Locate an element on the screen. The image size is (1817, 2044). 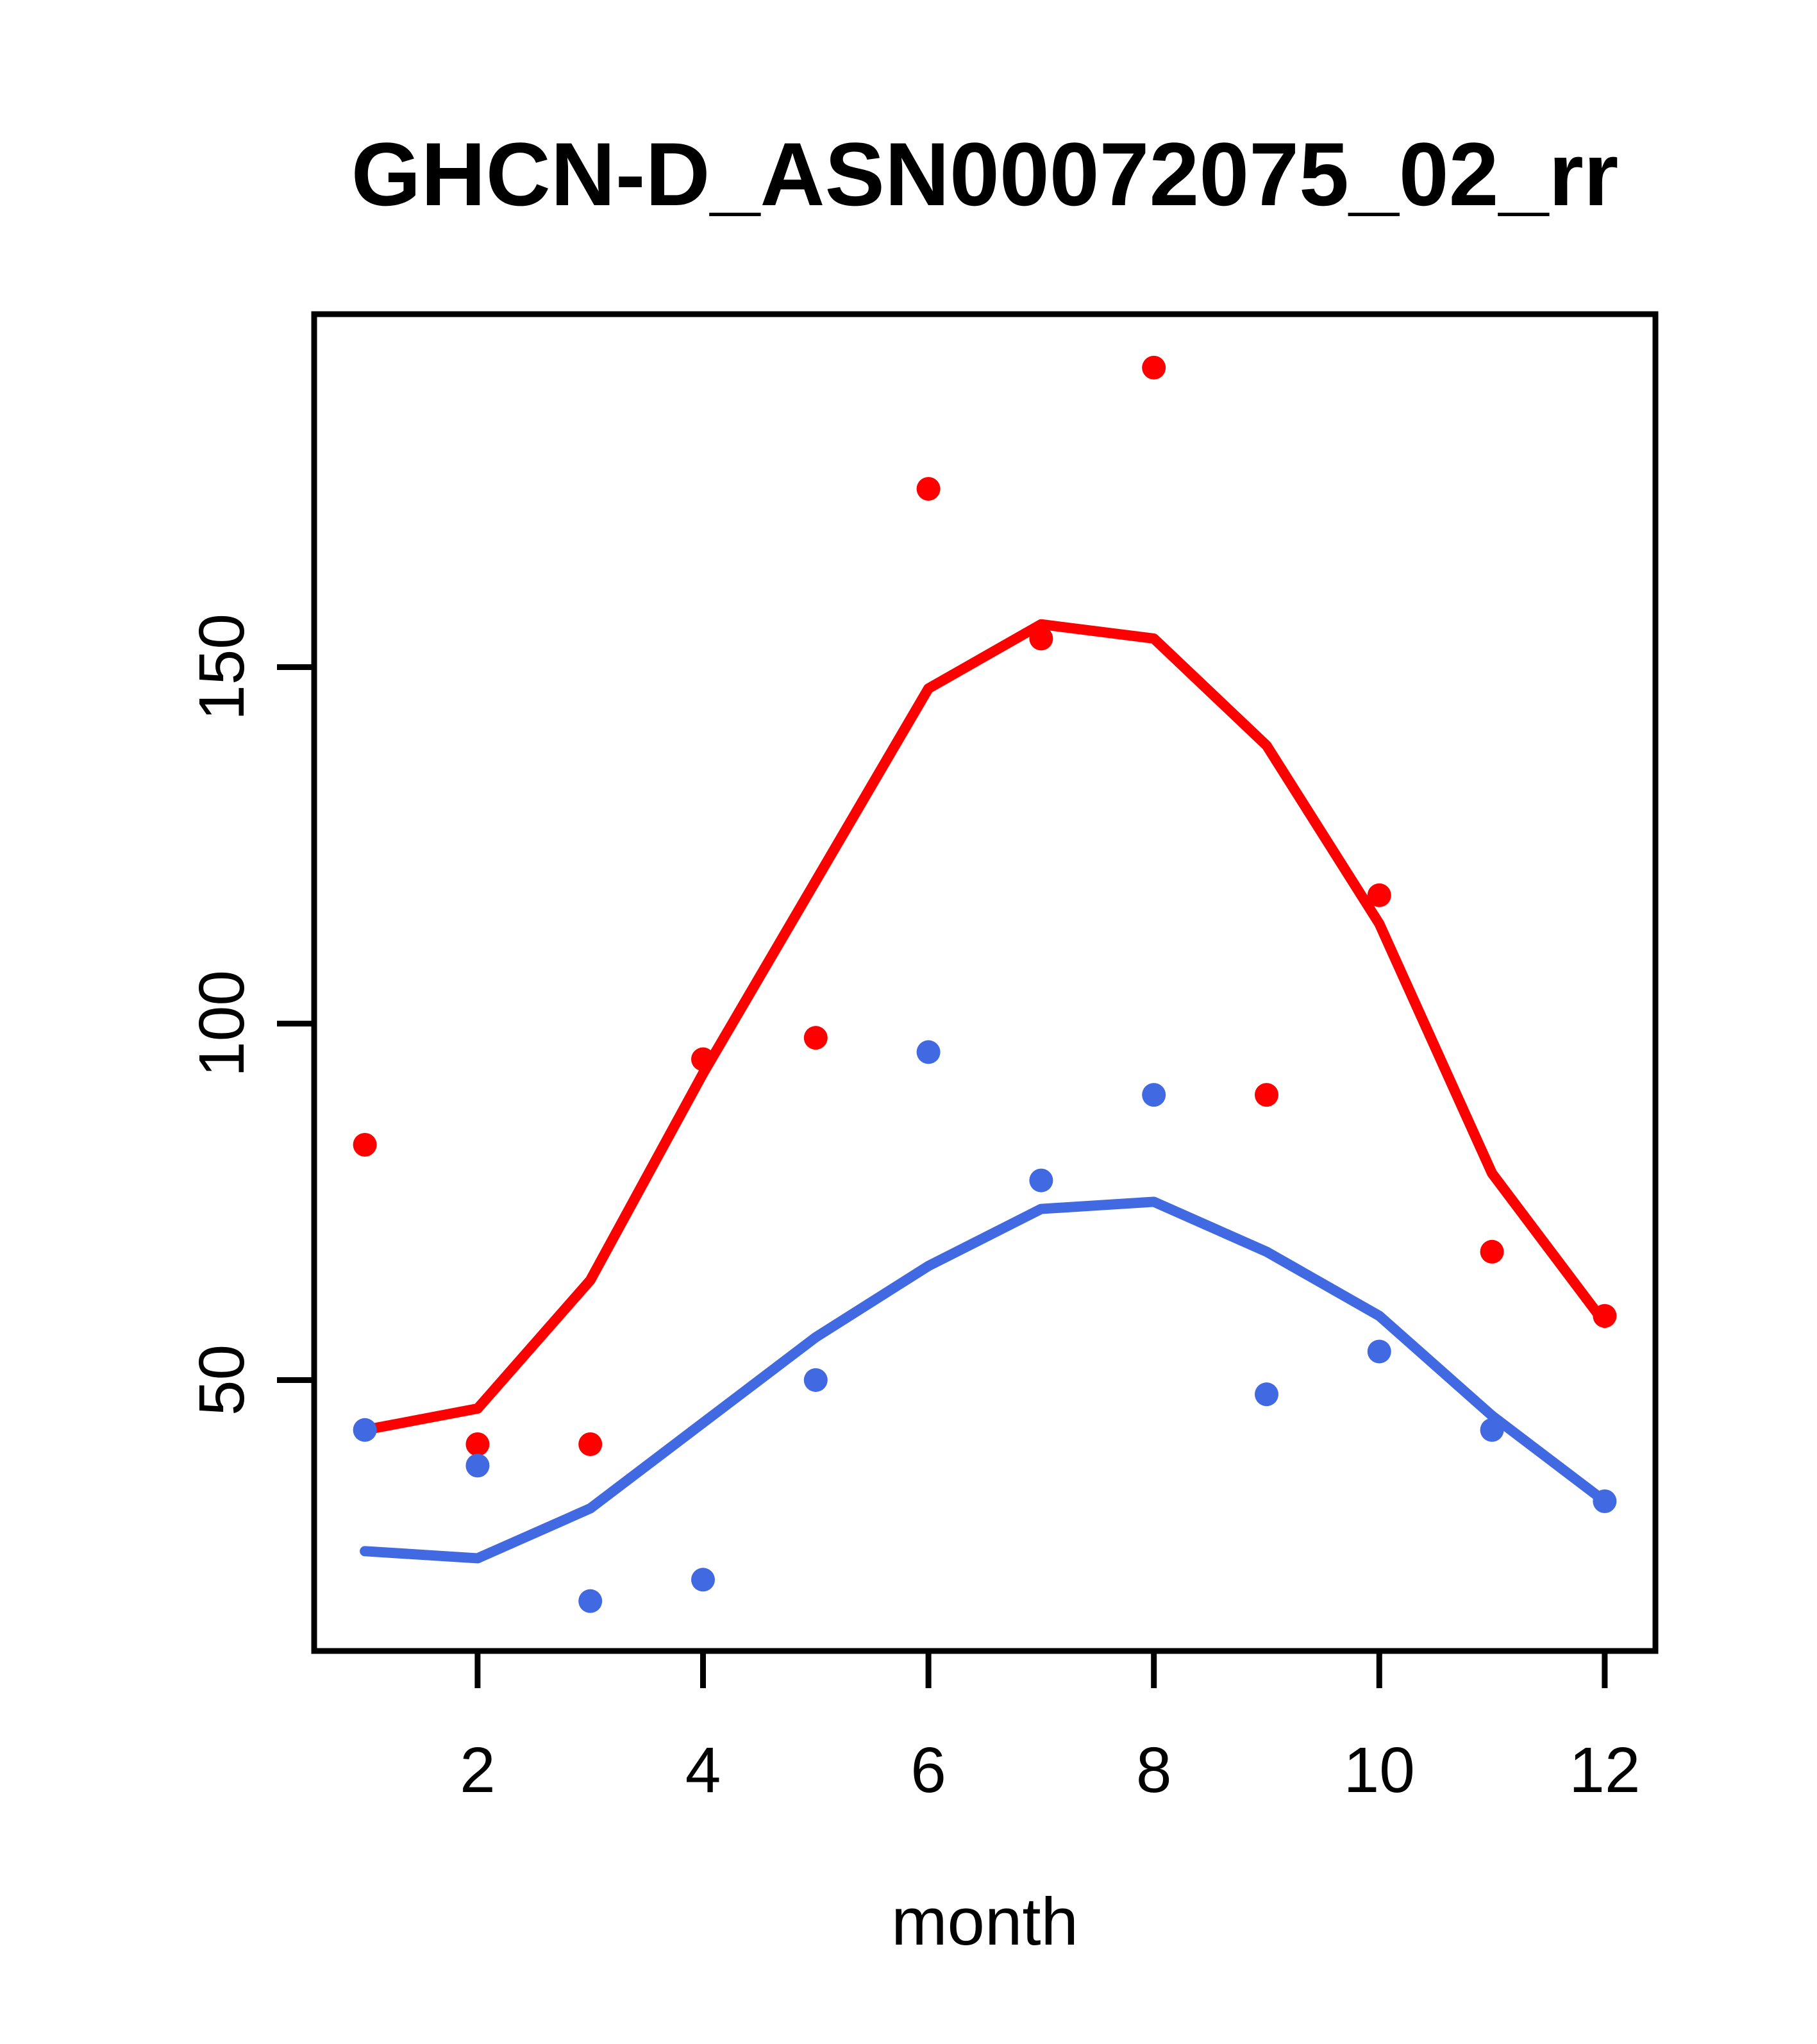
x-axis-title: month is located at coordinates (984, 1921).